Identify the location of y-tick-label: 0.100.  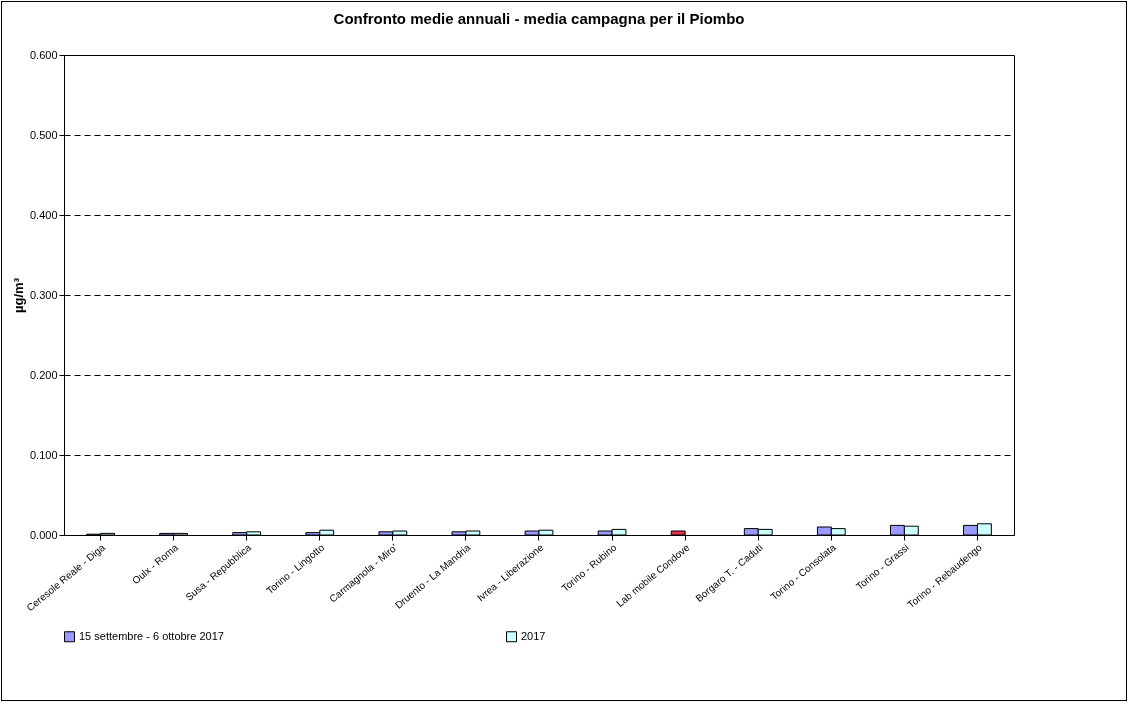
(43, 454).